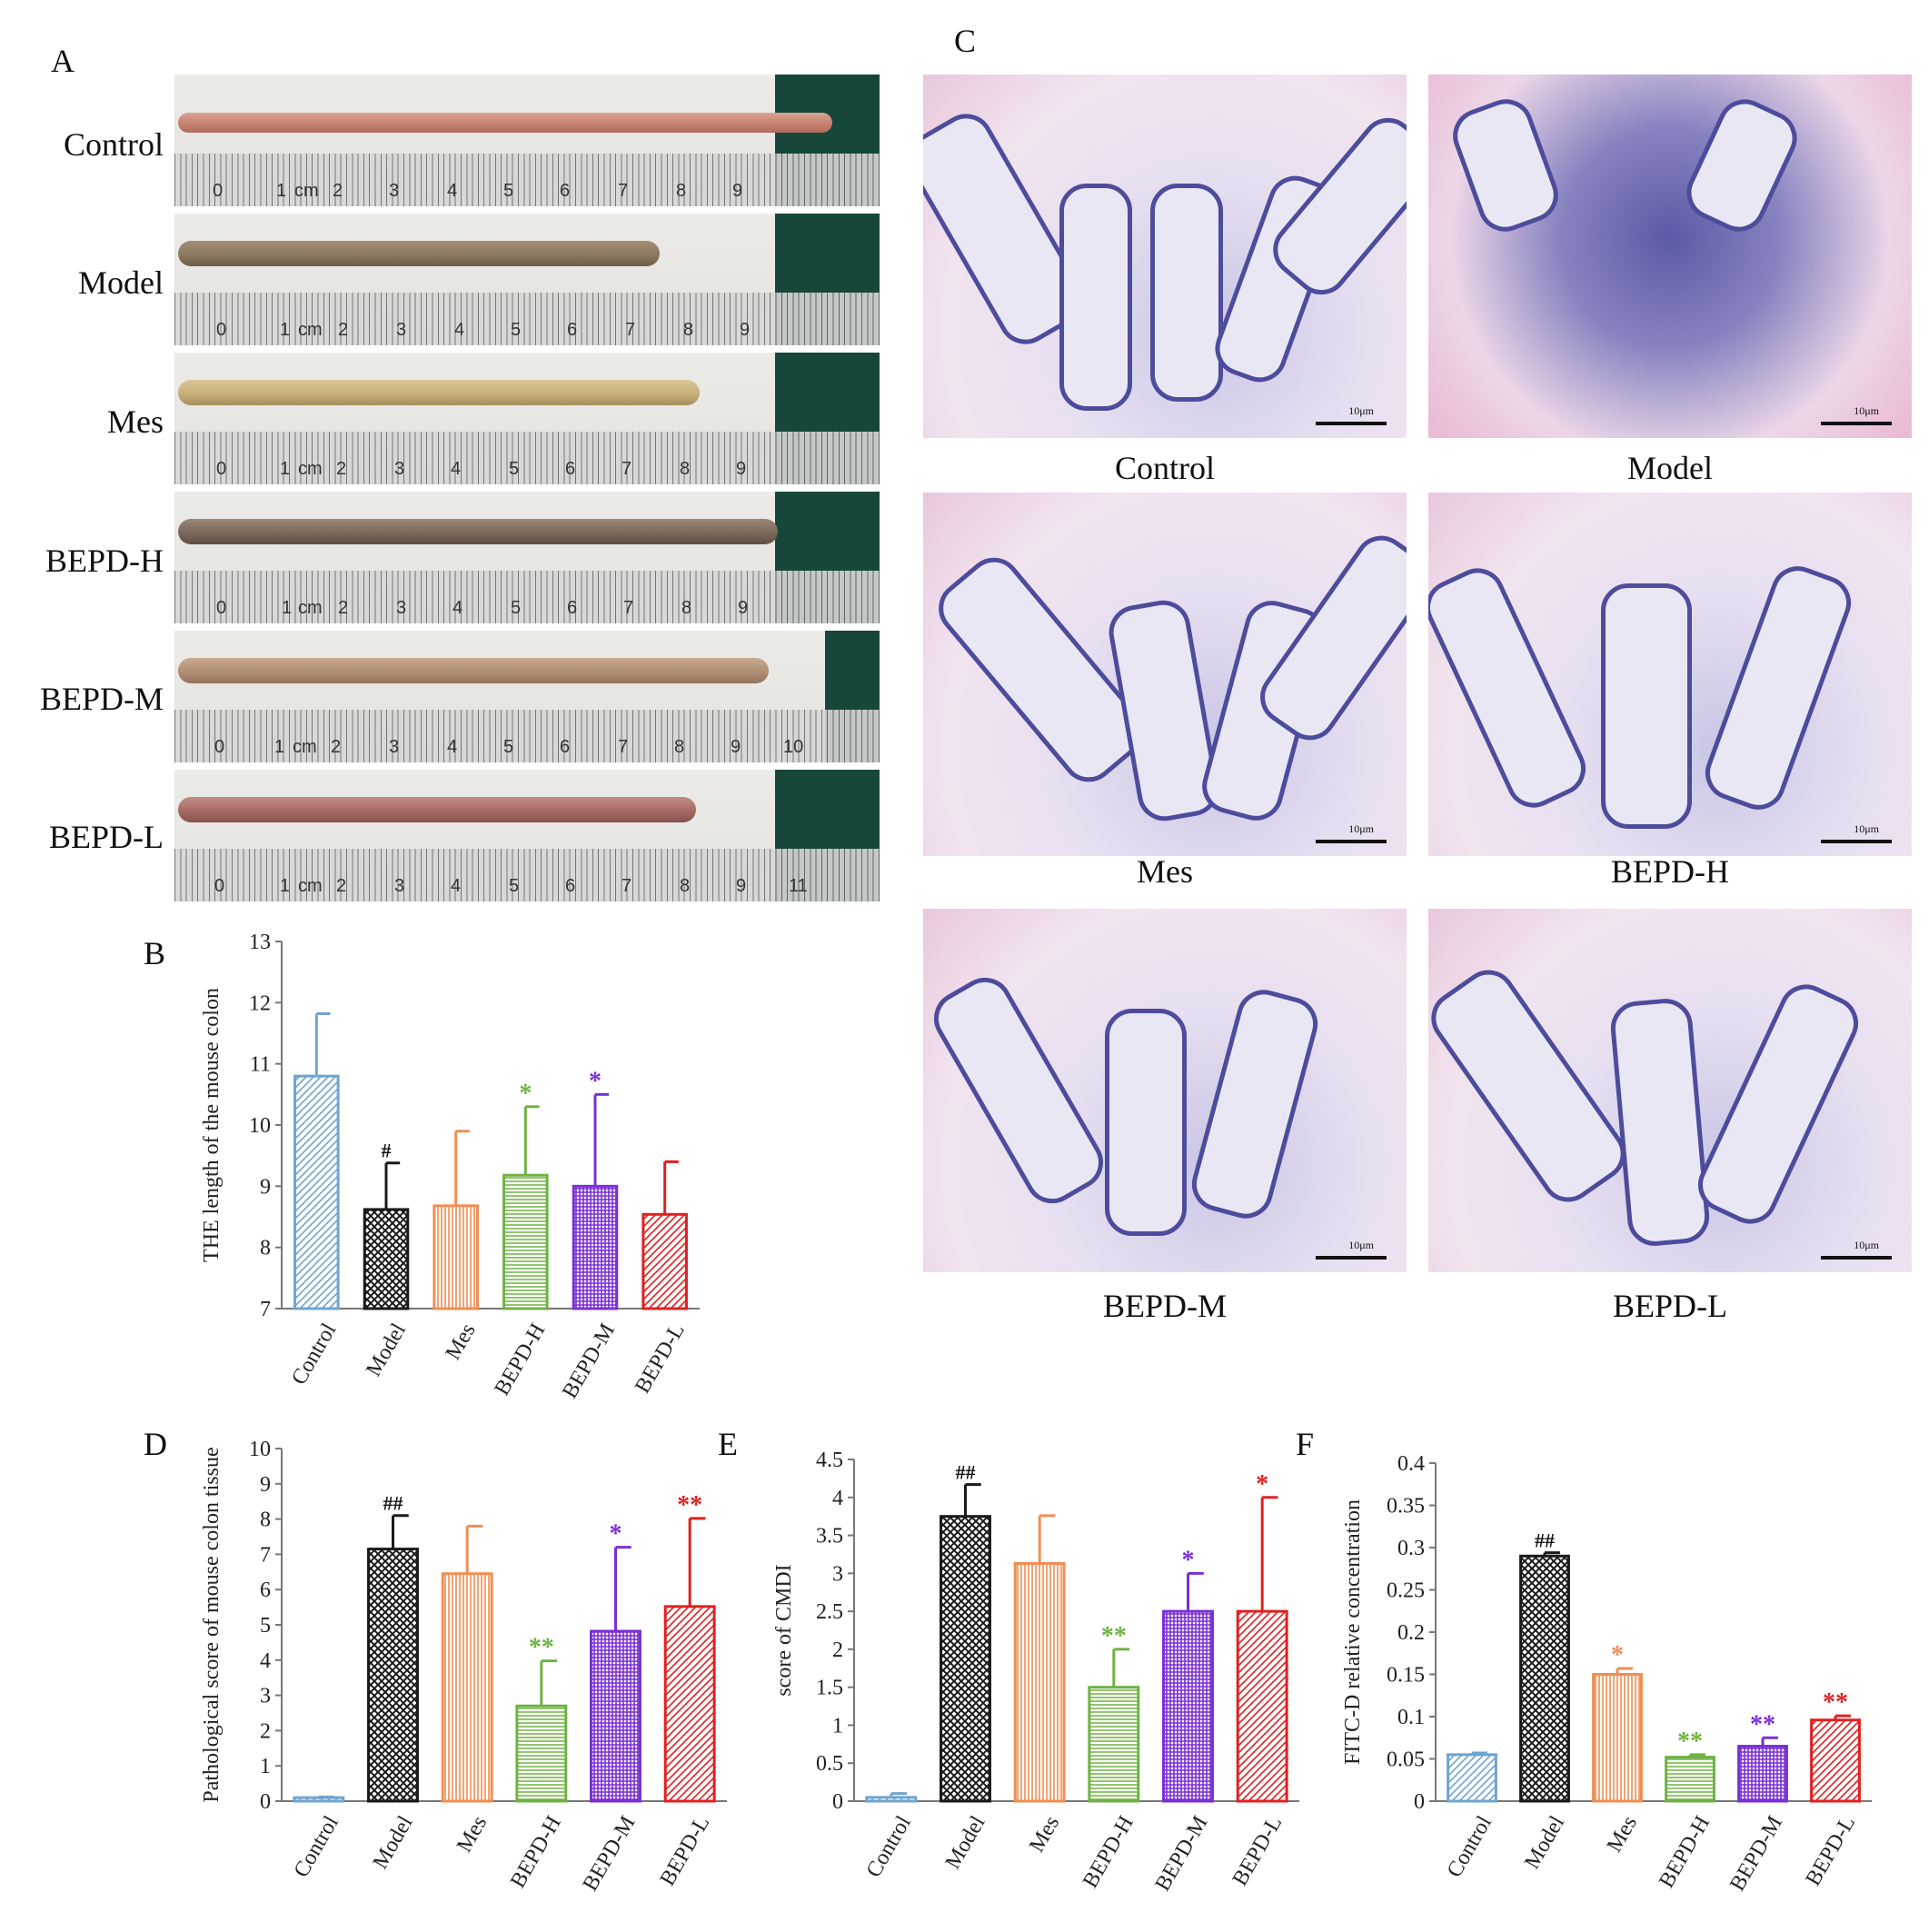 The width and height of the screenshot is (1929, 1932). Describe the element at coordinates (260, 1450) in the screenshot. I see `y-tick-label: 10` at that location.